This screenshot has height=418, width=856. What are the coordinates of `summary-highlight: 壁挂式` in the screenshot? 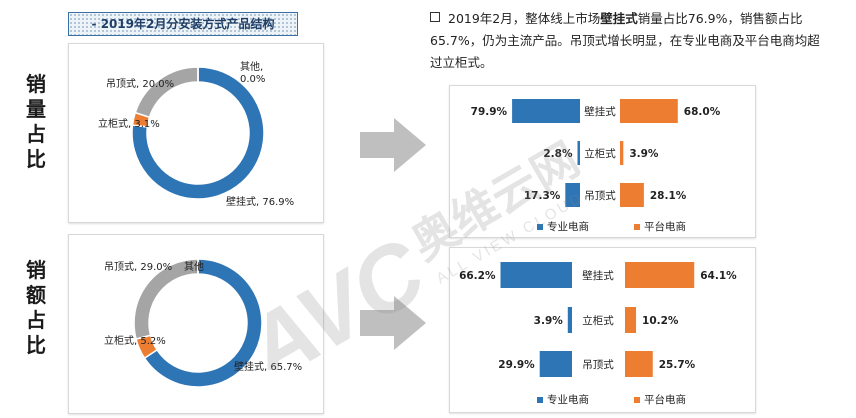 It's located at (619, 18).